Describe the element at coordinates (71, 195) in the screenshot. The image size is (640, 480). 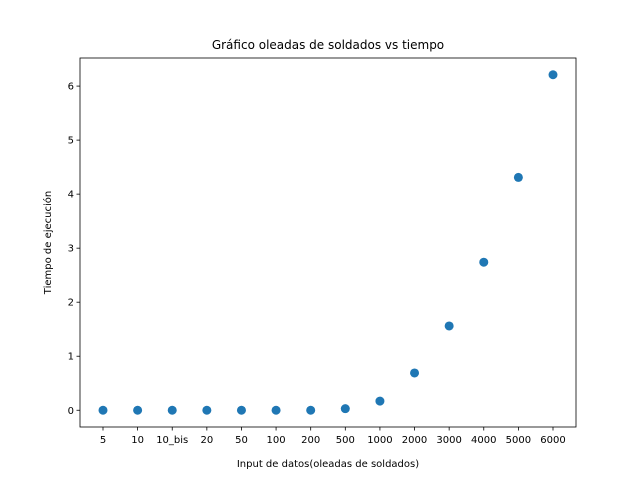
I see `y-tick-label: 4` at that location.